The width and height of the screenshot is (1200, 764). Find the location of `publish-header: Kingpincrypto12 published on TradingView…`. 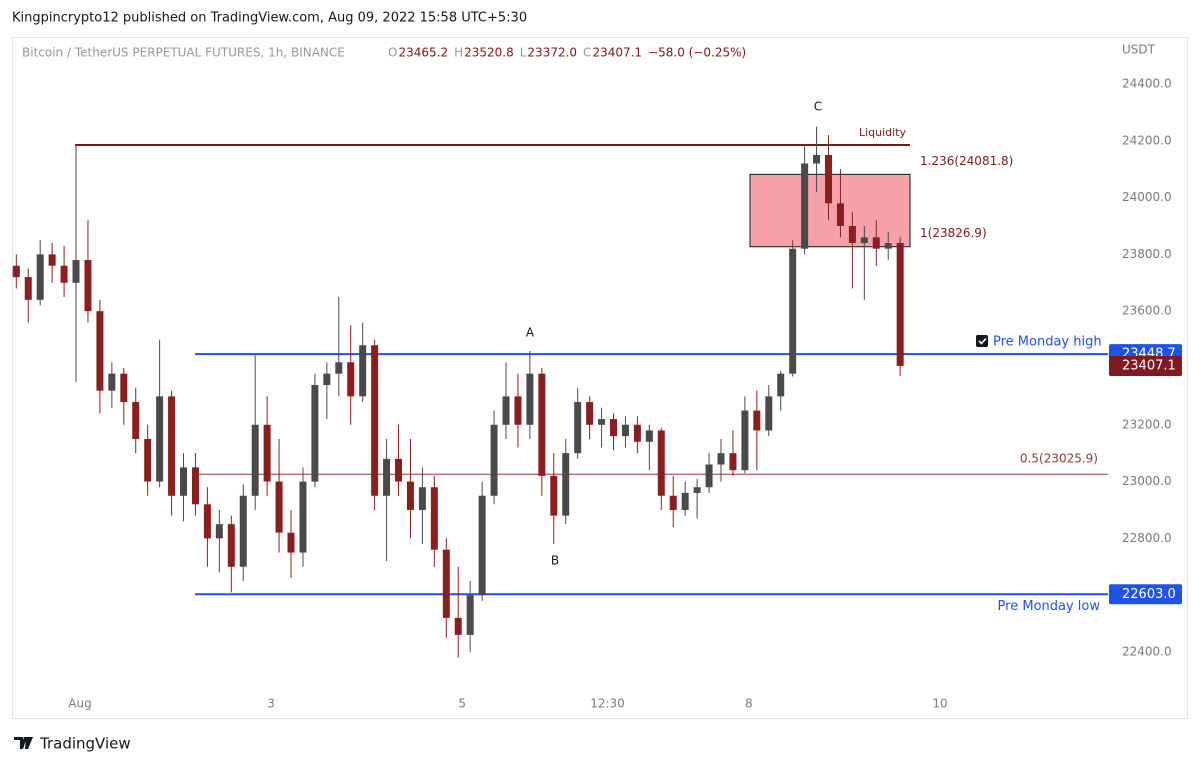

publish-header: Kingpincrypto12 published on TradingView… is located at coordinates (269, 18).